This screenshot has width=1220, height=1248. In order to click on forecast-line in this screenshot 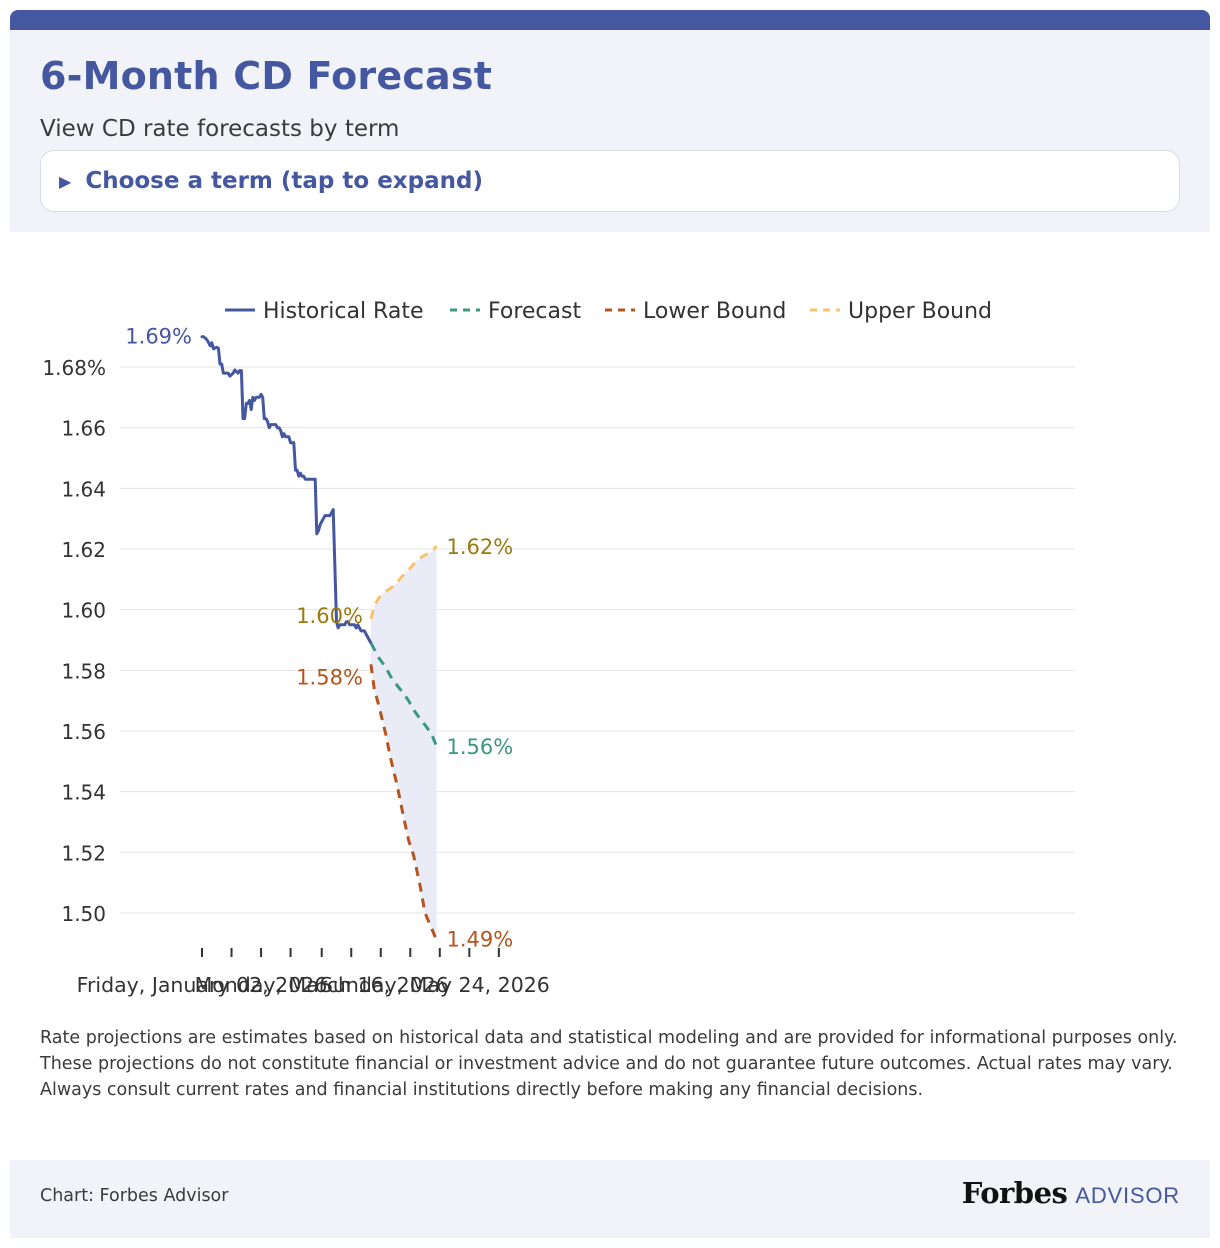, I will do `click(403, 694)`.